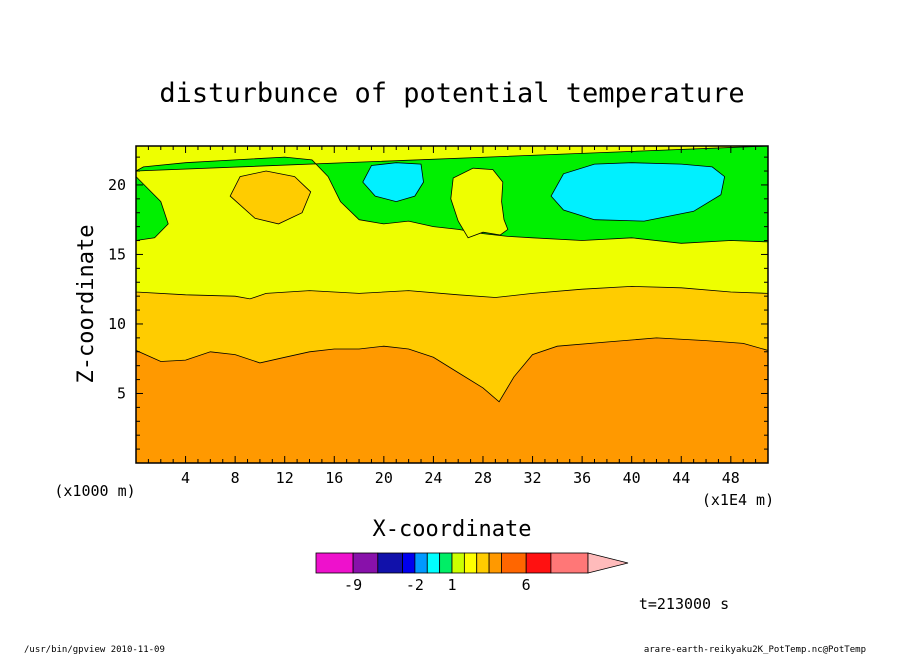 This screenshot has width=904, height=654. I want to click on y-axis-label: Z-coordinate, so click(86, 304).